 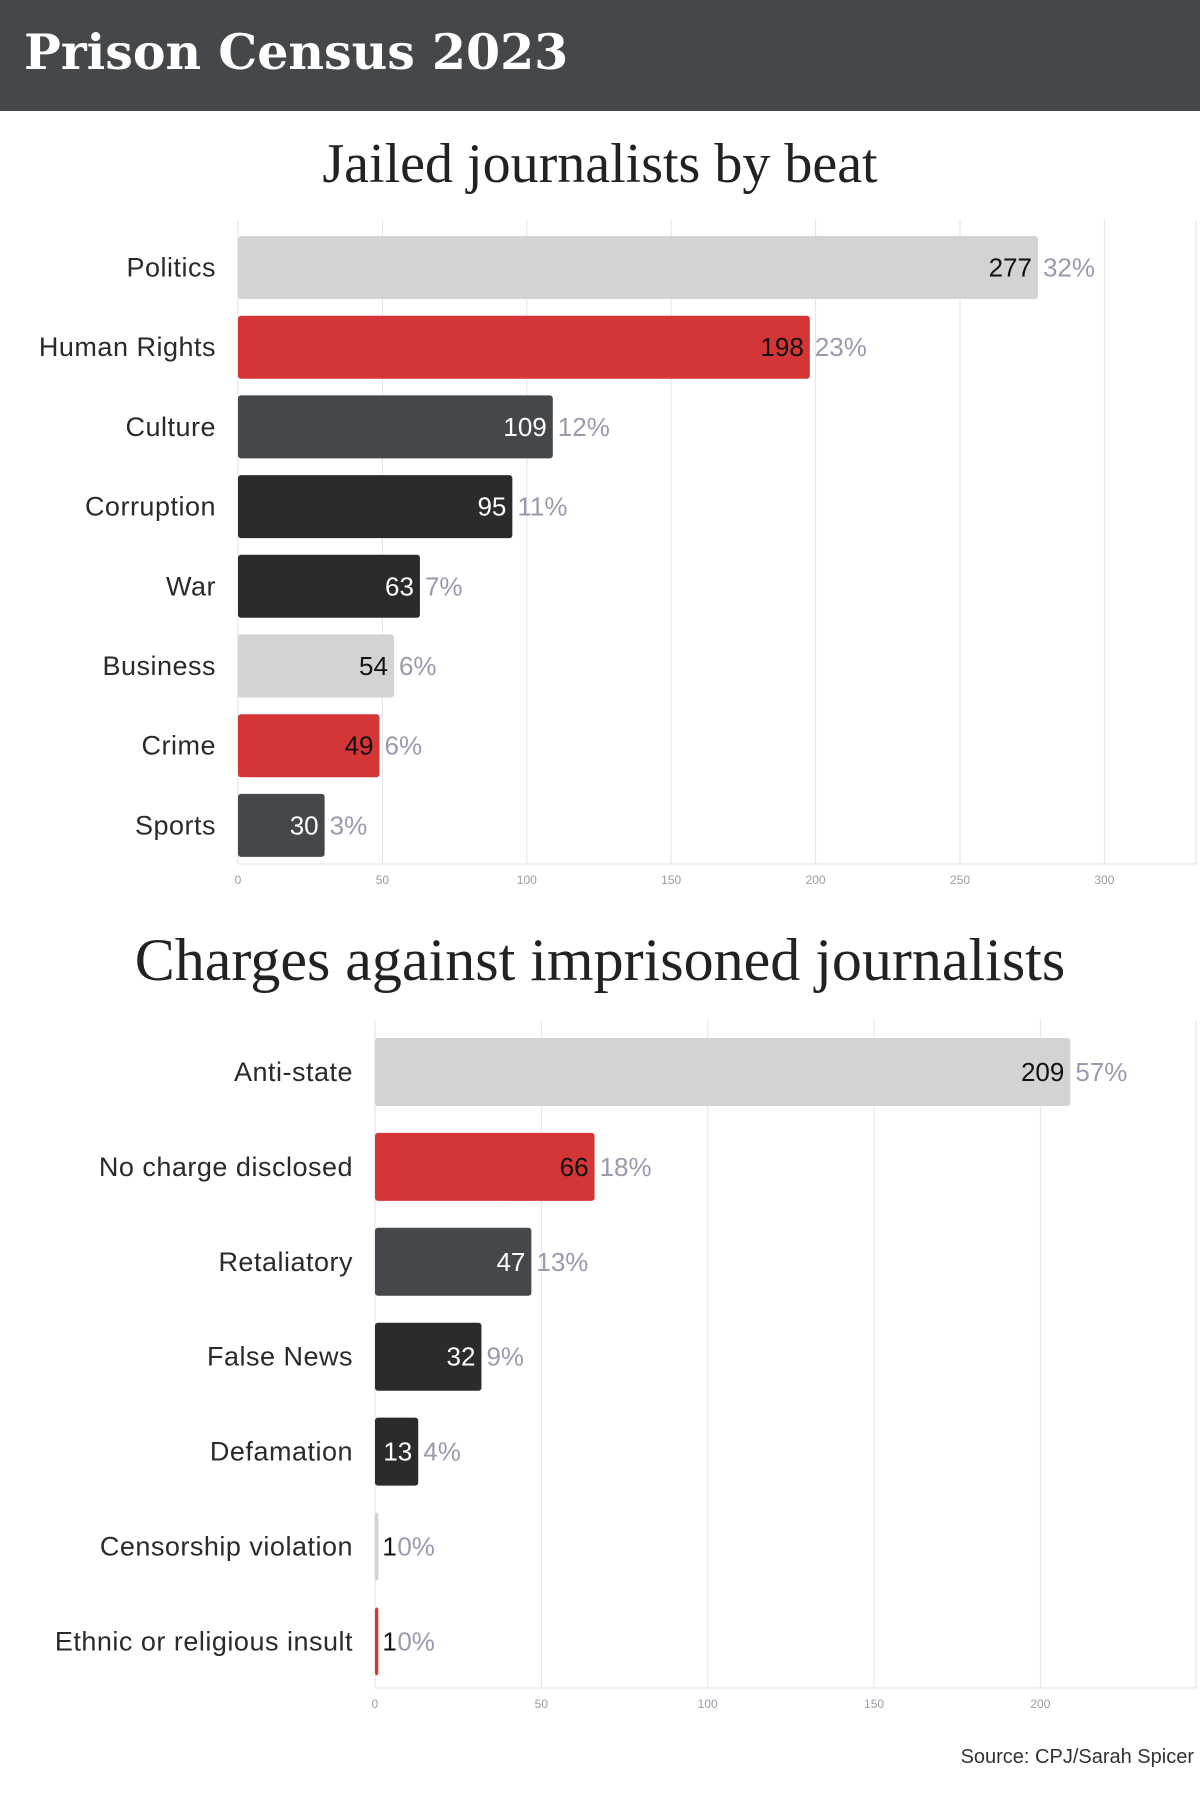 What do you see at coordinates (1069, 268) in the screenshot?
I see `beat-percent-label-politics: 32%` at bounding box center [1069, 268].